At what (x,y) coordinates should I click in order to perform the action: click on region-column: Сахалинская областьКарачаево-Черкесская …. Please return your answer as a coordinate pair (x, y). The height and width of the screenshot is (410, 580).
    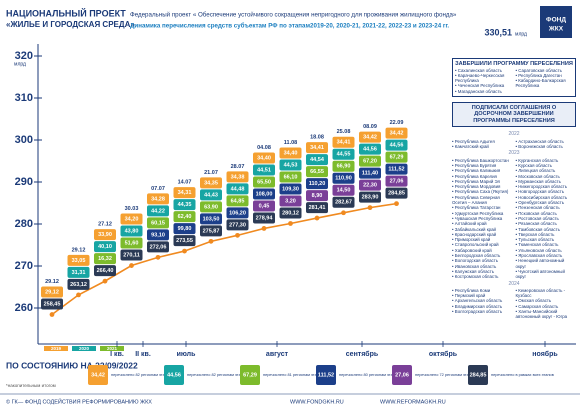
    Looking at the image, I should click on (484, 81).